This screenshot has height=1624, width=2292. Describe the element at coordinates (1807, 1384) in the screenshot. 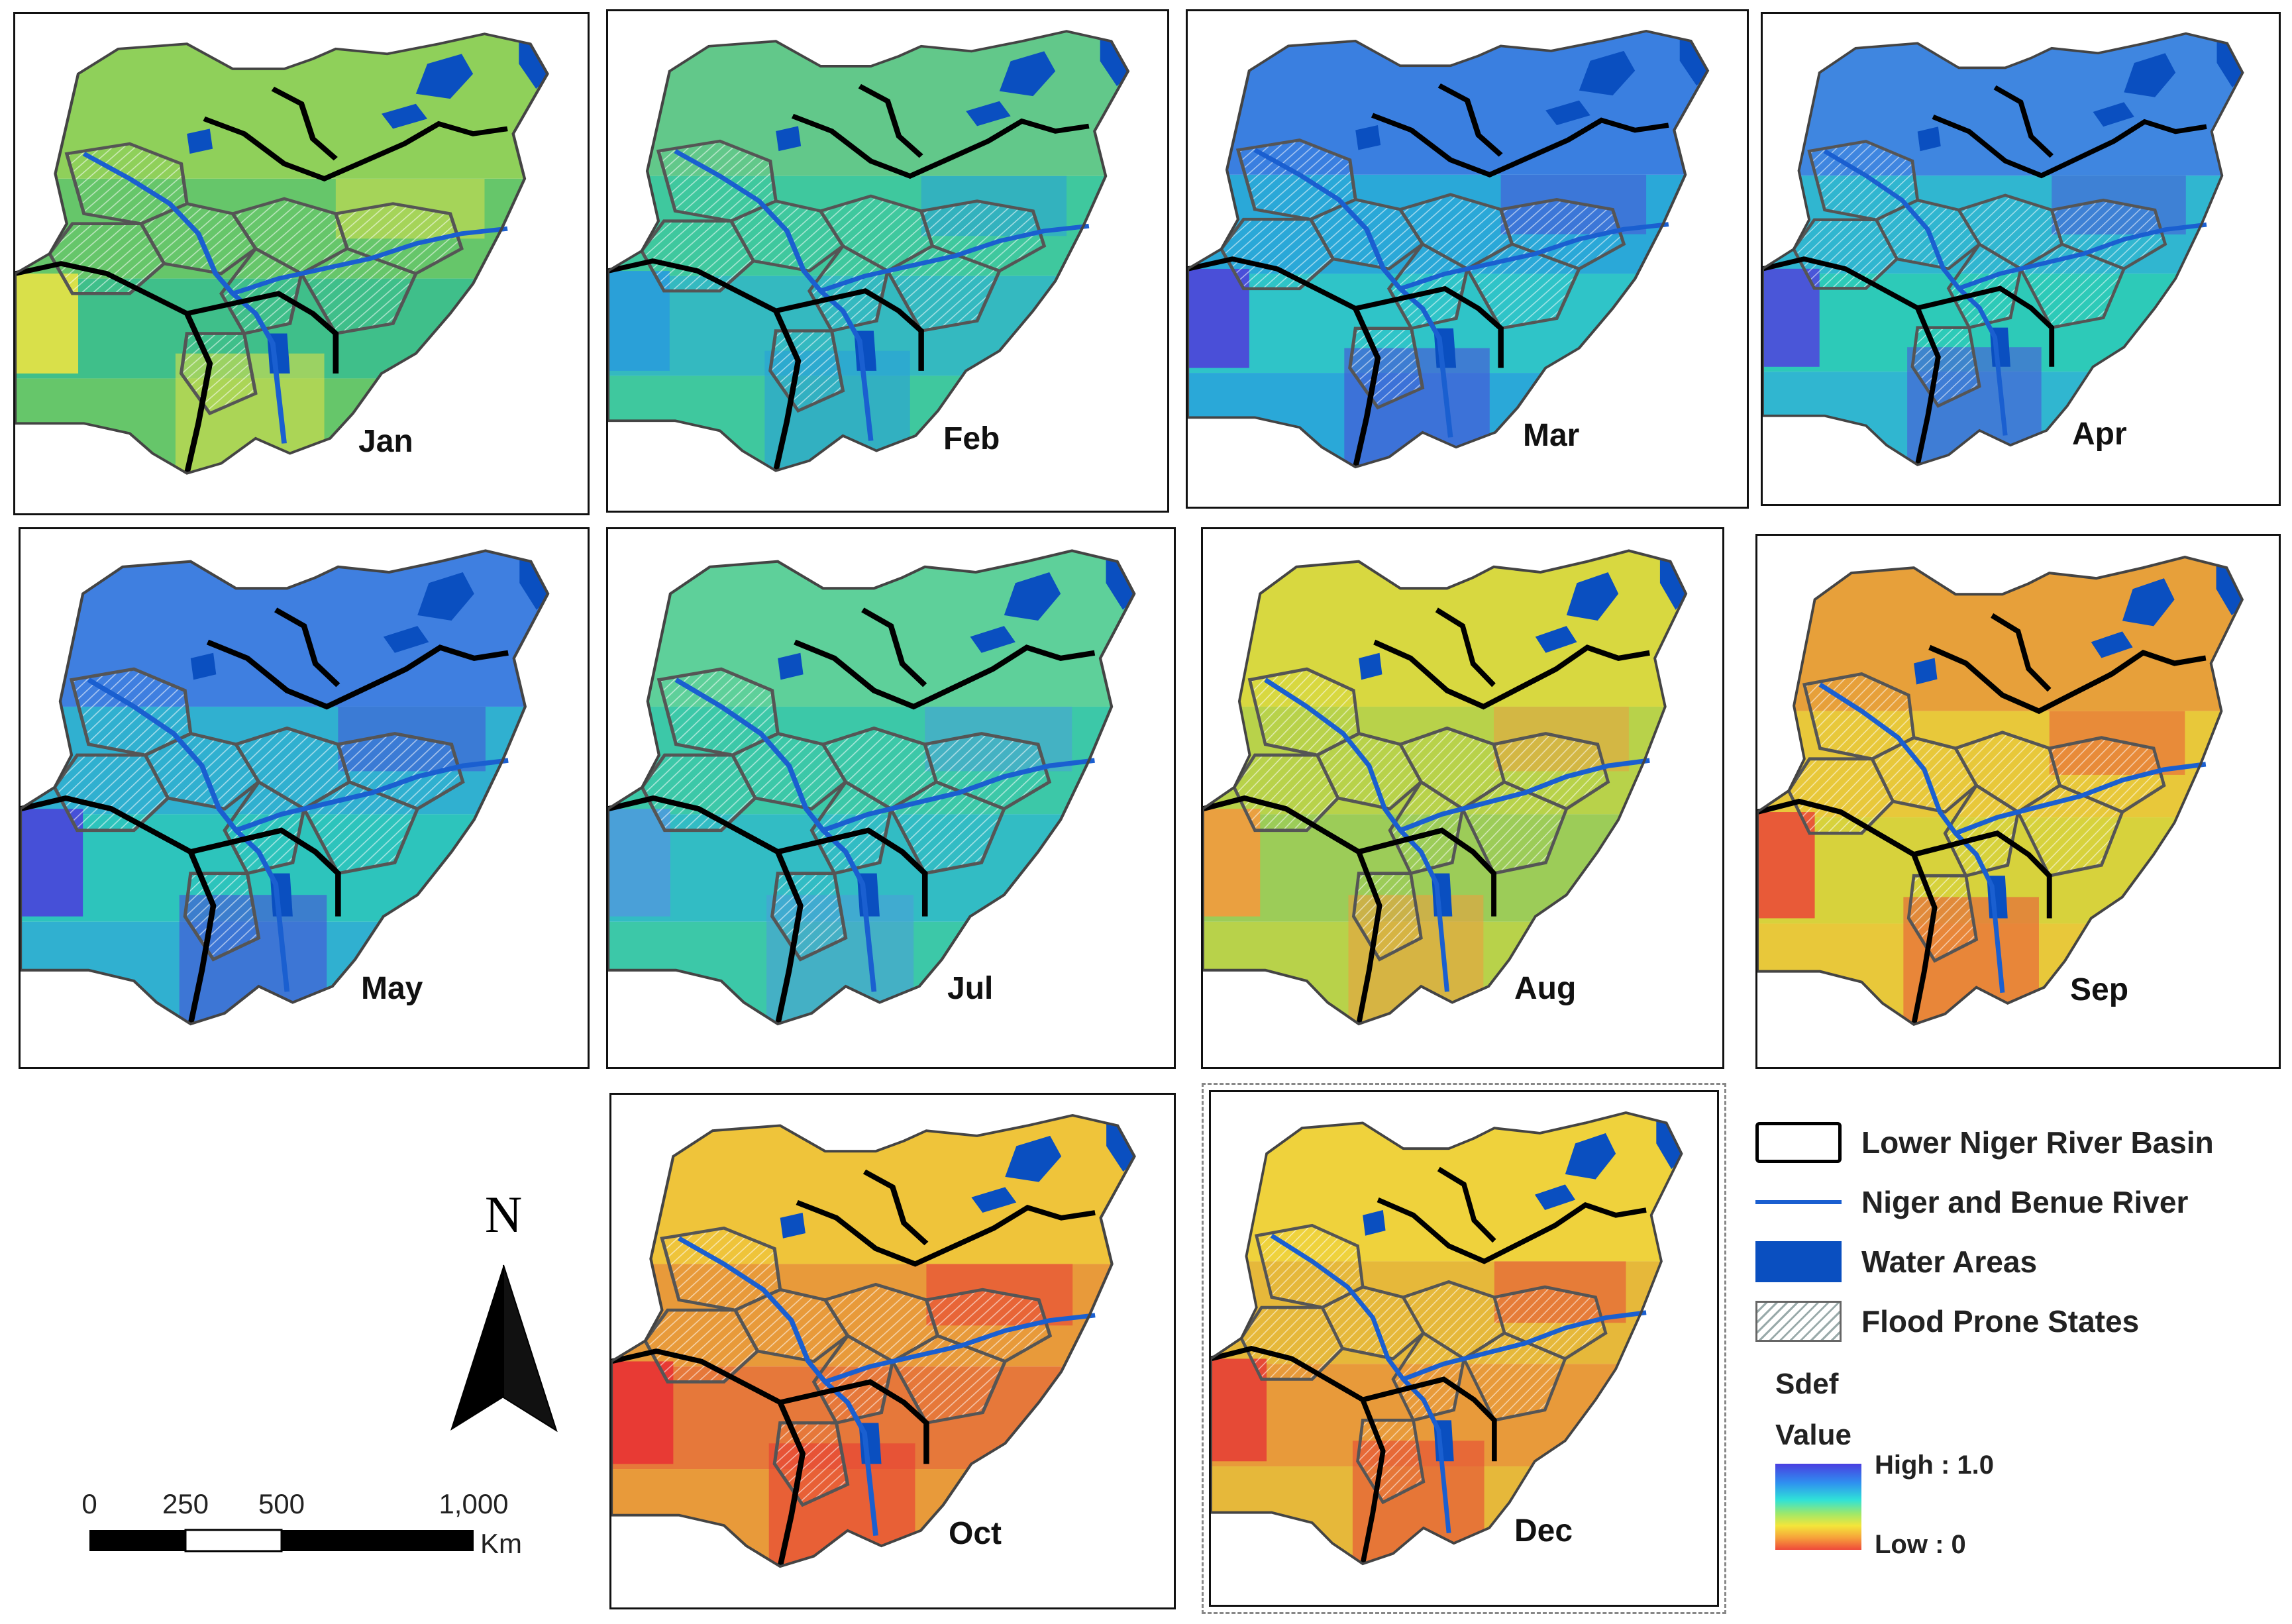

I see `legend-title-sdef: Sdef` at that location.